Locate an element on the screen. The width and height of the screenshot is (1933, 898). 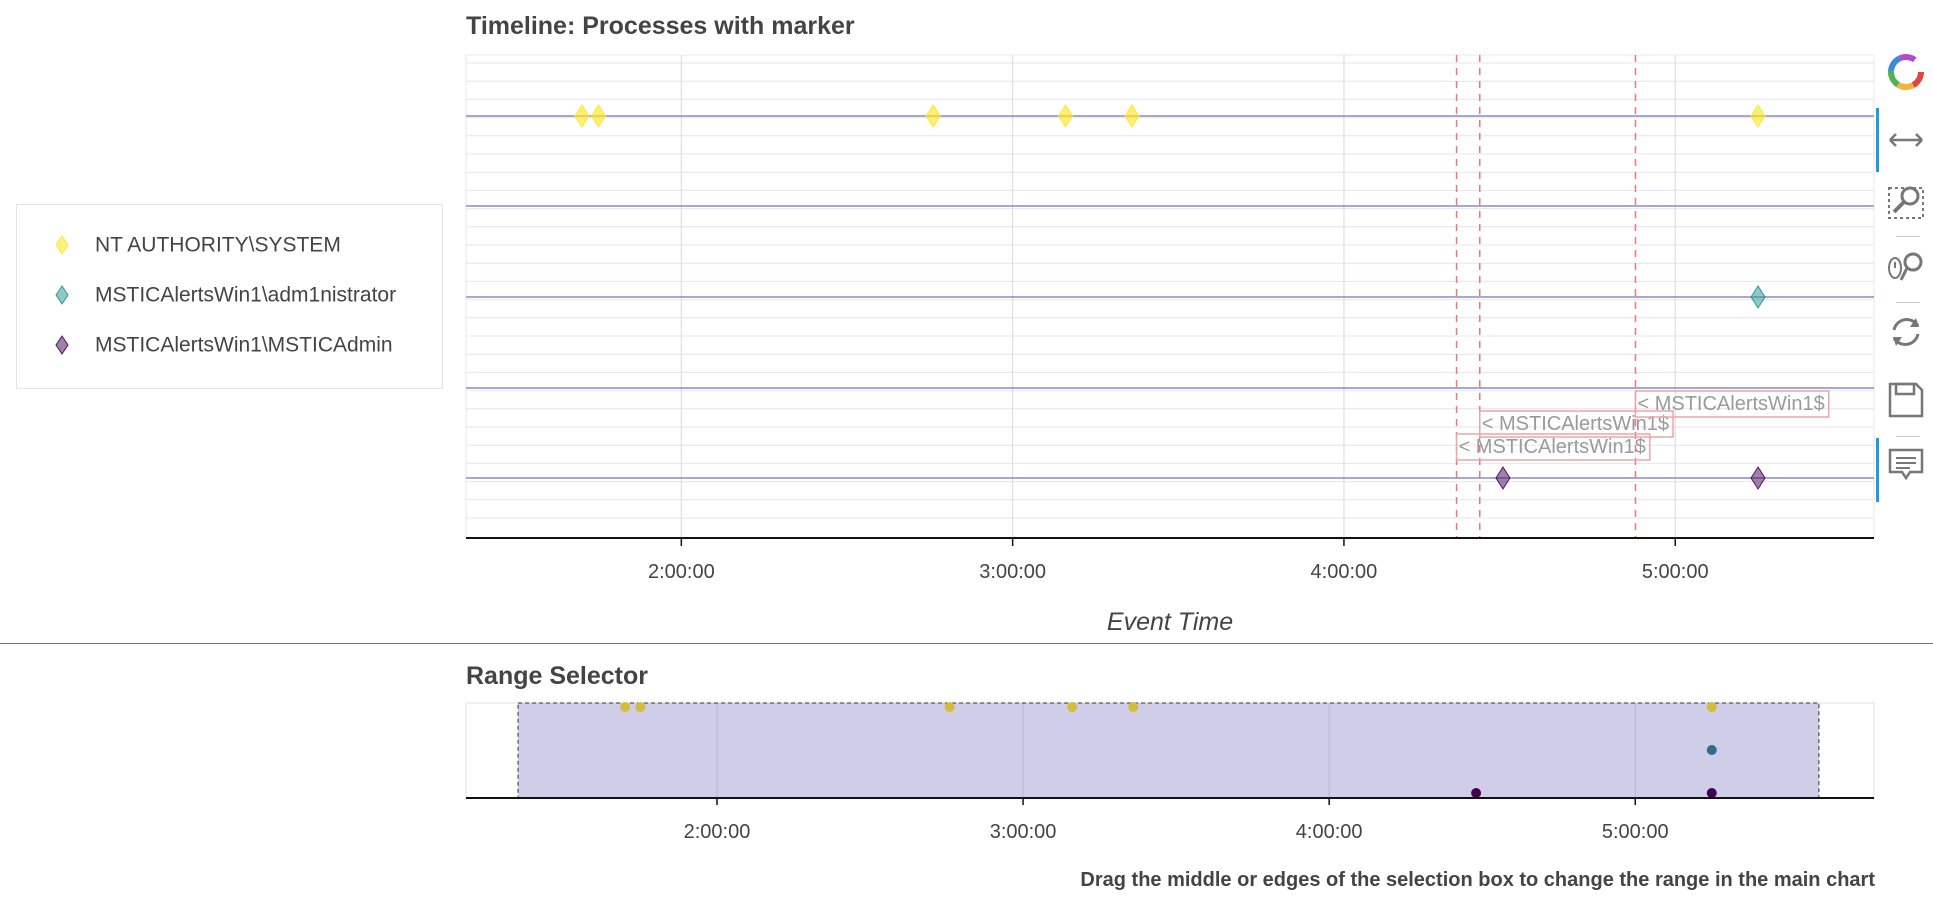
pan-x-icon is located at coordinates (1906, 140).